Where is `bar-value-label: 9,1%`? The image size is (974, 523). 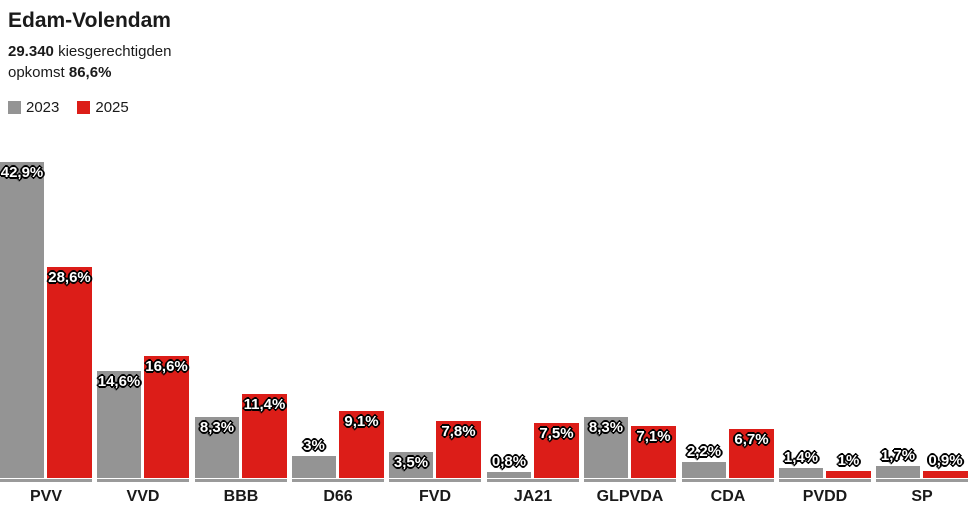 bar-value-label: 9,1% is located at coordinates (361, 421).